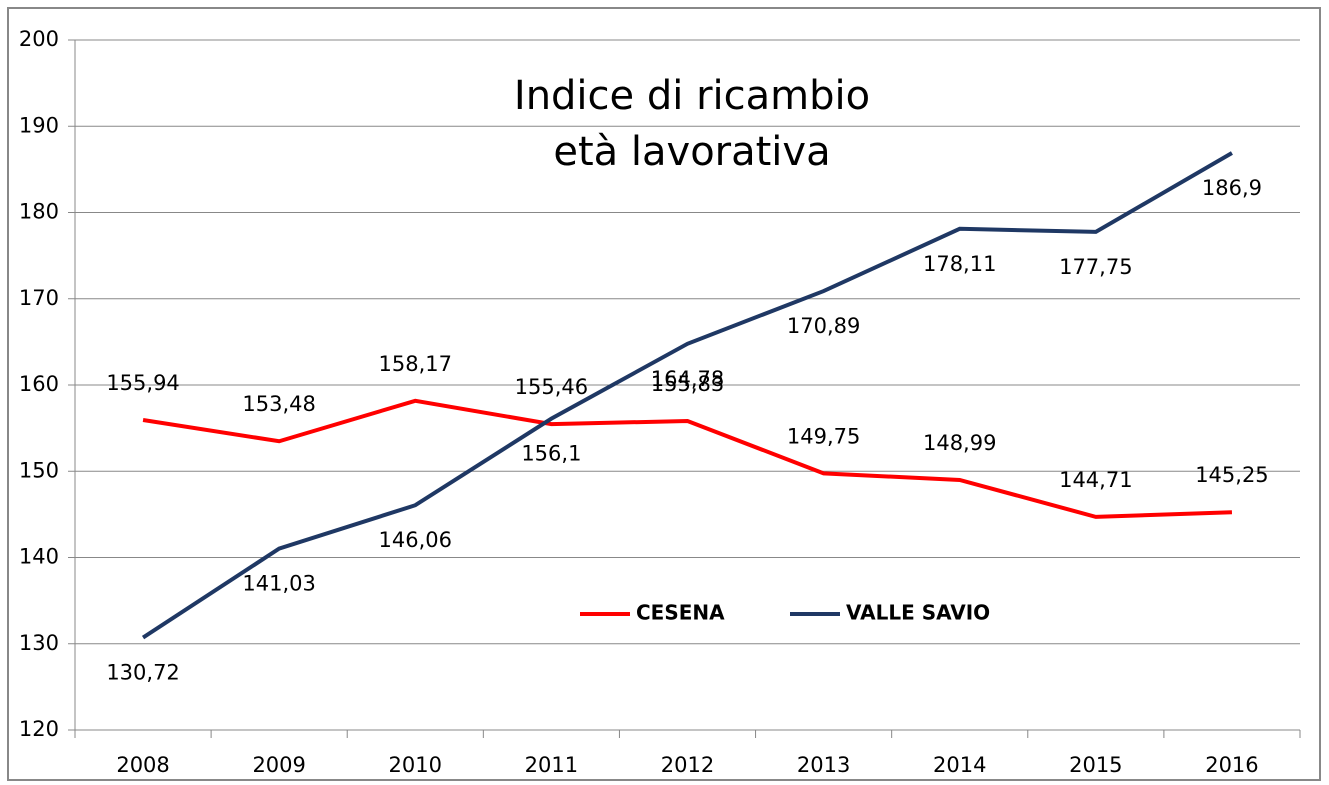 The height and width of the screenshot is (785, 1329). Describe the element at coordinates (39, 557) in the screenshot. I see `y-tick-label: 140` at that location.